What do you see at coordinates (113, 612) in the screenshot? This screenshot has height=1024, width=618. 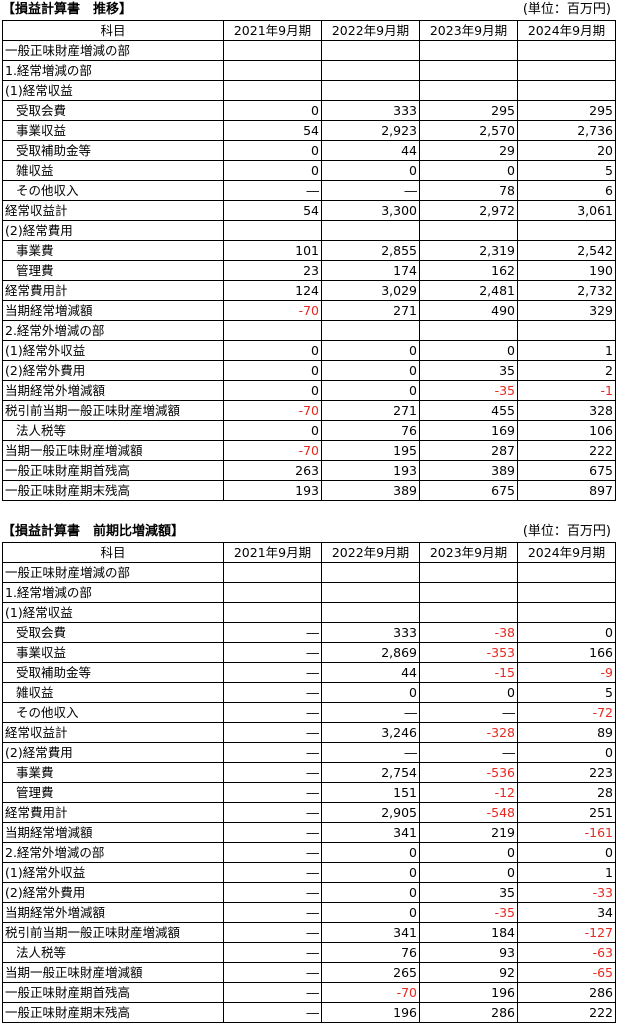 I see `row-label: (1)経常収益` at bounding box center [113, 612].